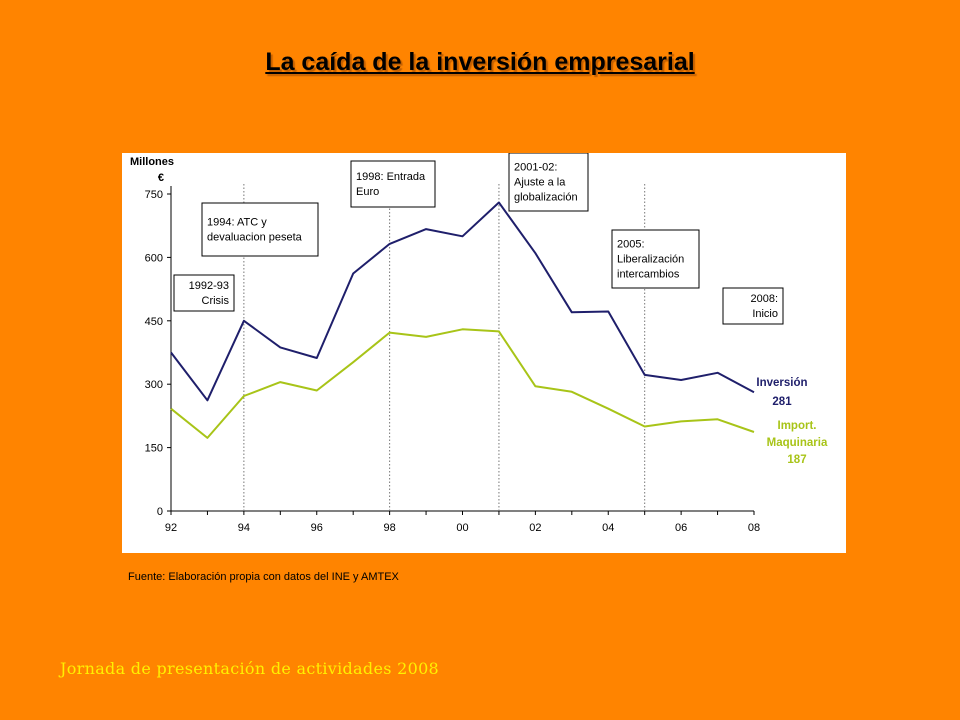 This screenshot has width=960, height=720. Describe the element at coordinates (631, 245) in the screenshot. I see `annotation-text: 2005:` at that location.